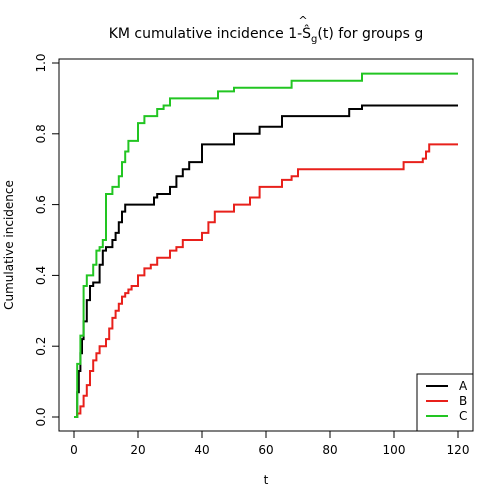 Image resolution: width=504 pixels, height=504 pixels. I want to click on title-hat-glyph: ^, so click(302, 20).